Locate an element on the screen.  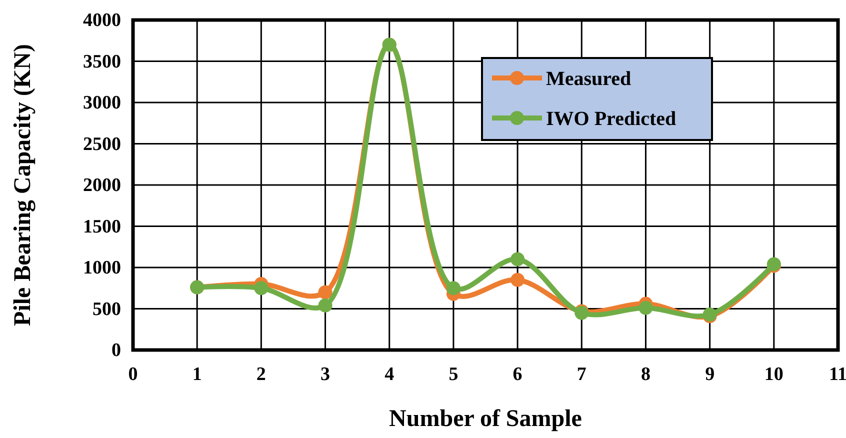
y-tick-label: 500 is located at coordinates (106, 309).